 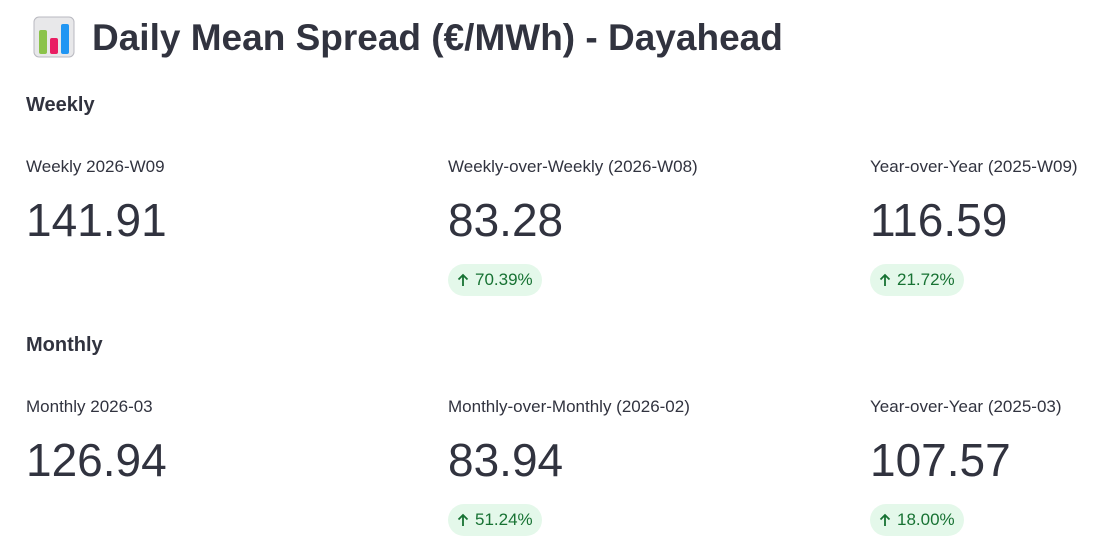 I want to click on metric-label: Monthly-over-Monthly (2026-02), so click(x=569, y=406).